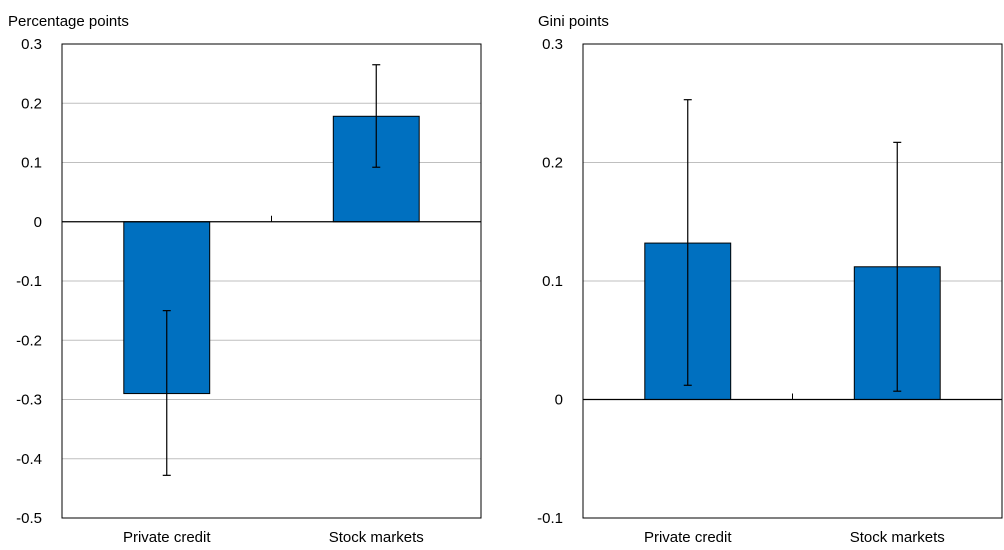  I want to click on y-tick-label: -0.2, so click(29, 340).